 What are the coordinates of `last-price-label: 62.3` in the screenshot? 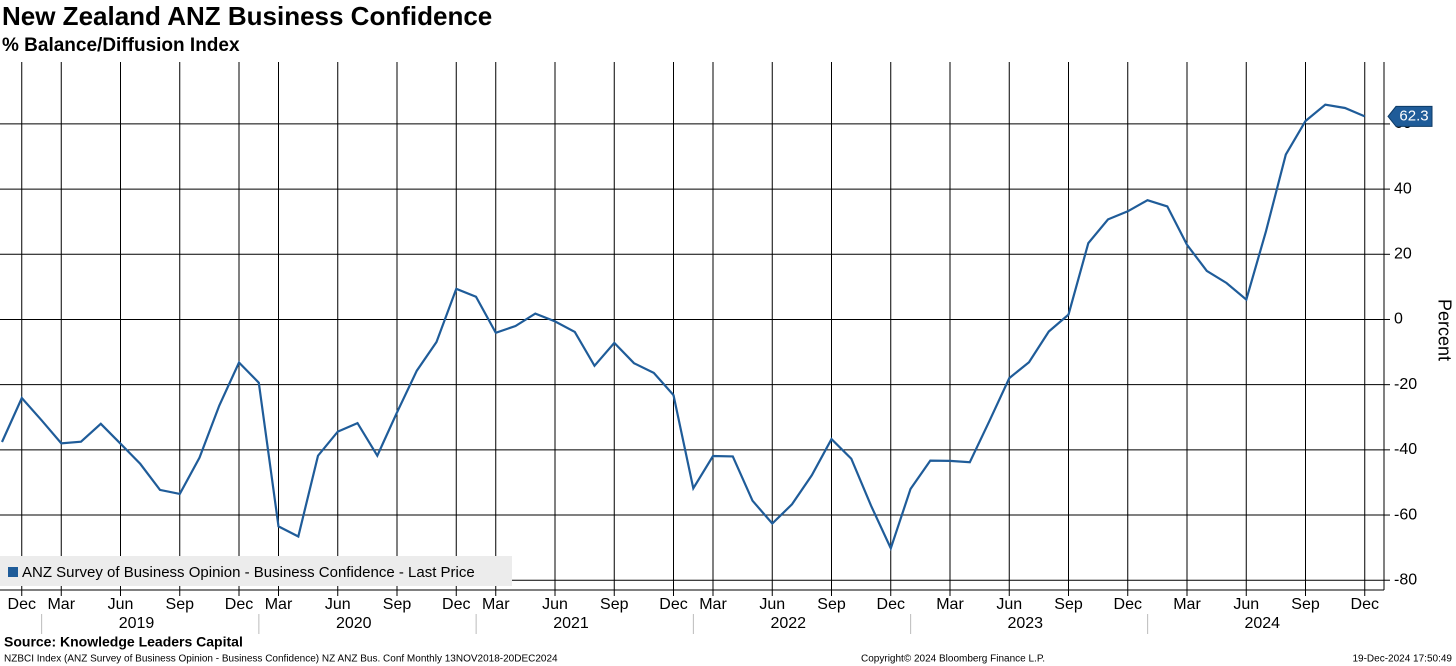 It's located at (1413, 115).